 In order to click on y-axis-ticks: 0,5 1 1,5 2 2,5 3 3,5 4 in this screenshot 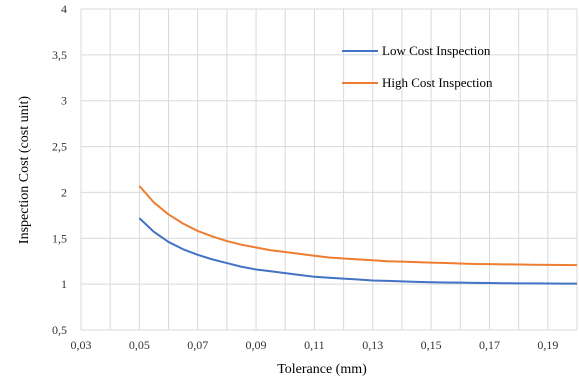, I will do `click(59, 169)`.